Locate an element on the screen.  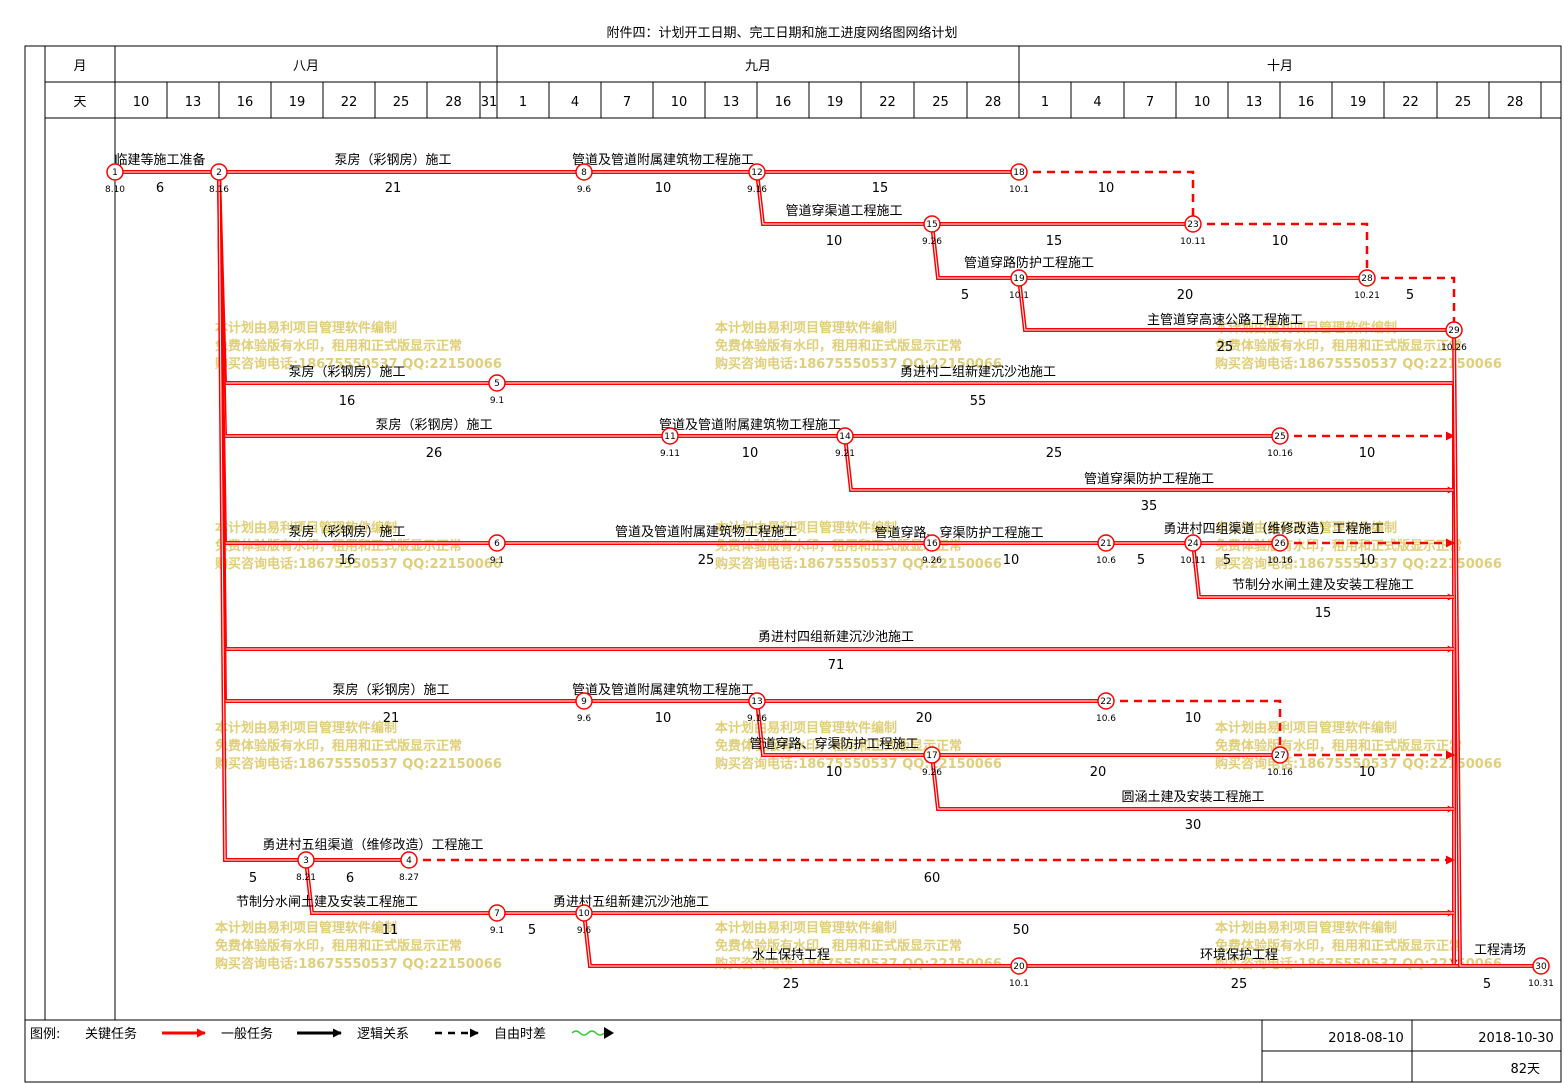
task-arrow: 管道及管道附属建筑物工程施工 25 is located at coordinates (715, 546).